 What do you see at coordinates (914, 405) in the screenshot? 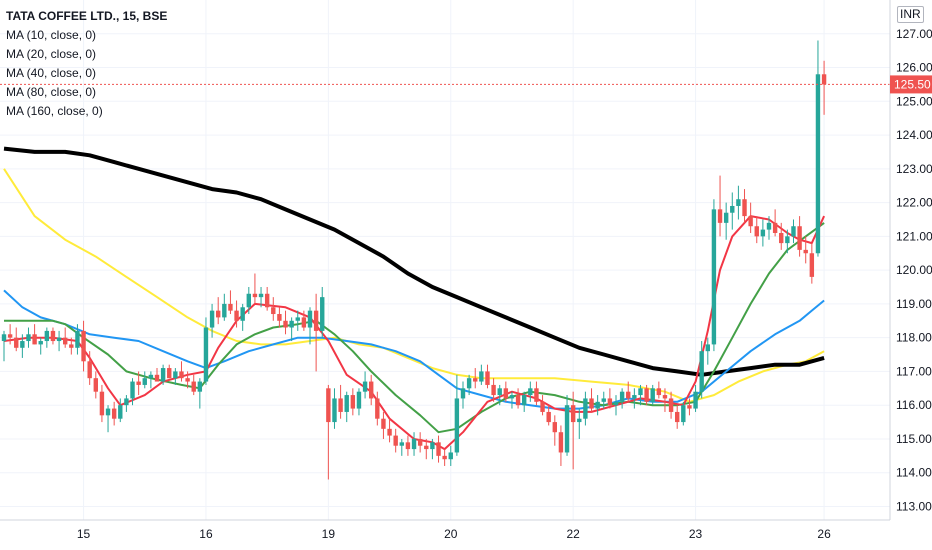
I see `y-tick-label: 116.00` at bounding box center [914, 405].